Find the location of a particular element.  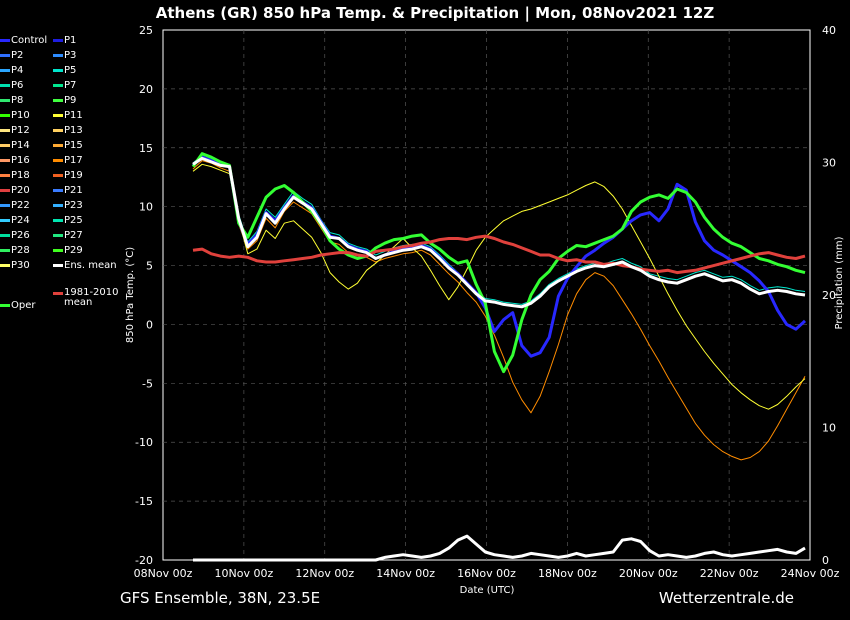

legend-label: P10 is located at coordinates (20, 115).